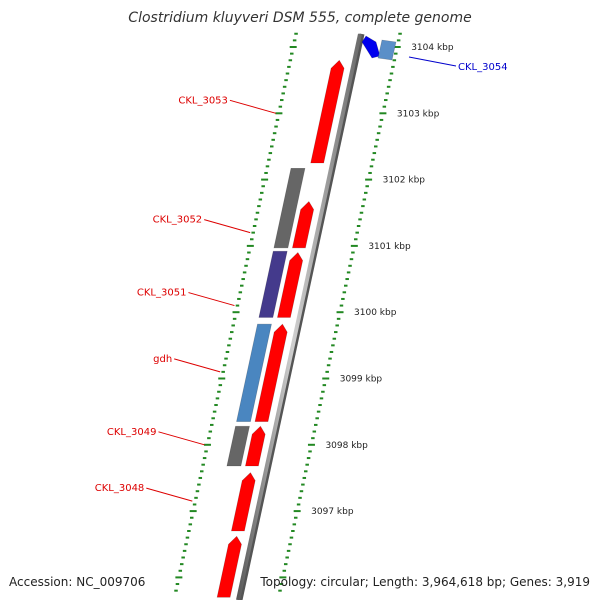 The width and height of the screenshot is (600, 600). I want to click on gene-label: CKL_3049, so click(132, 432).